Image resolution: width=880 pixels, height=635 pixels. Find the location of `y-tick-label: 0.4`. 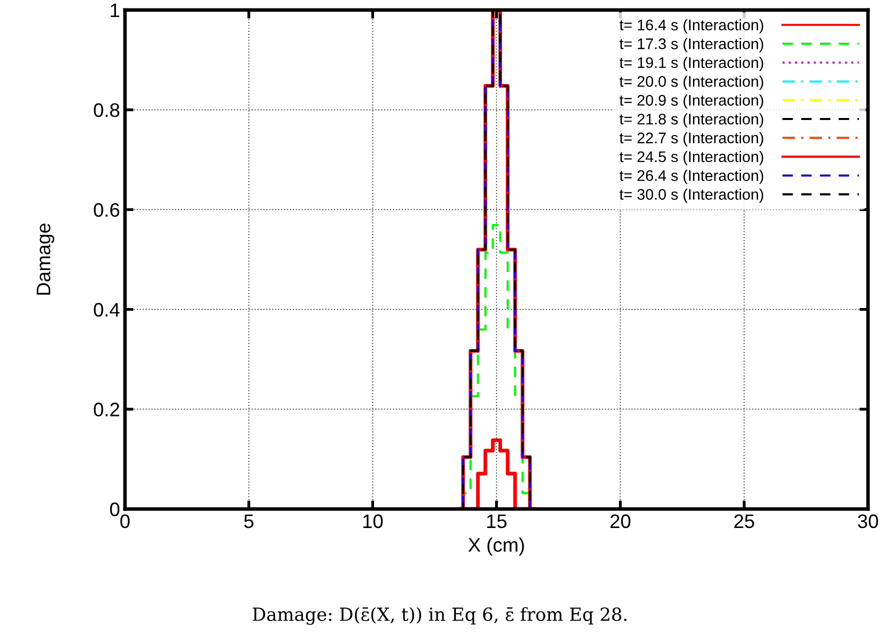

y-tick-label: 0.4 is located at coordinates (107, 309).